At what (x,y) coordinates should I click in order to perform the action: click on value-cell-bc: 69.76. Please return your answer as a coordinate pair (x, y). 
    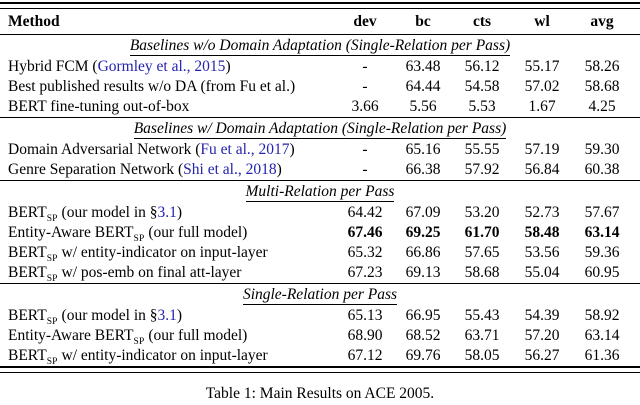
    Looking at the image, I should click on (423, 355).